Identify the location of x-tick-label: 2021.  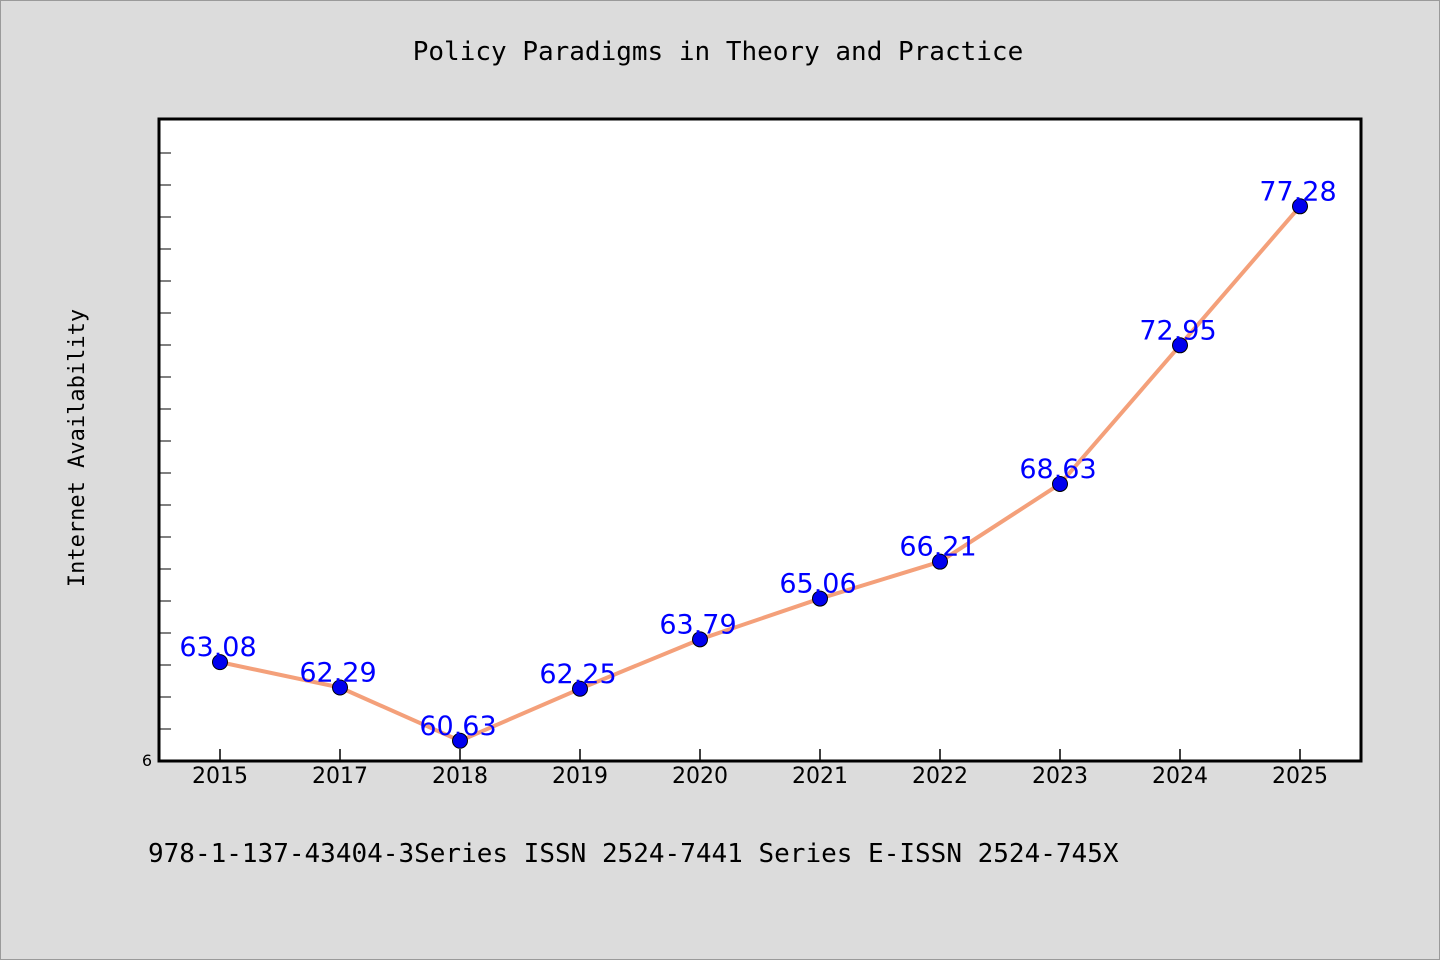
(820, 776).